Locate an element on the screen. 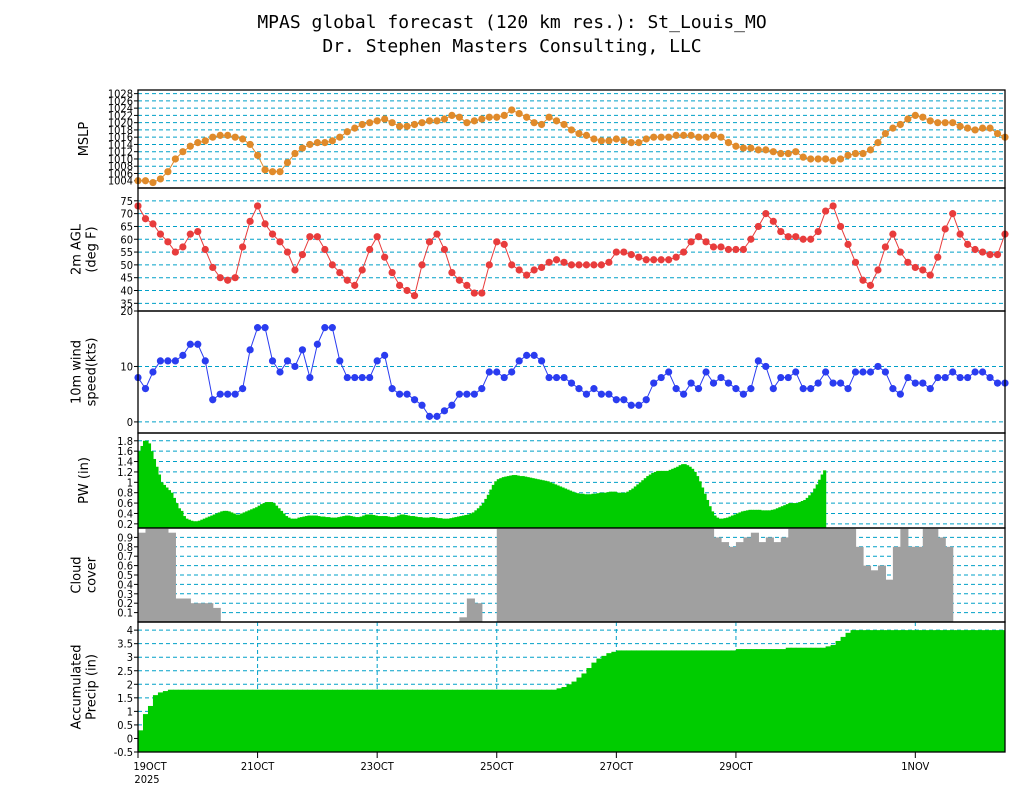 This screenshot has width=1024, height=800. ytick-label: 1006 is located at coordinates (120, 173).